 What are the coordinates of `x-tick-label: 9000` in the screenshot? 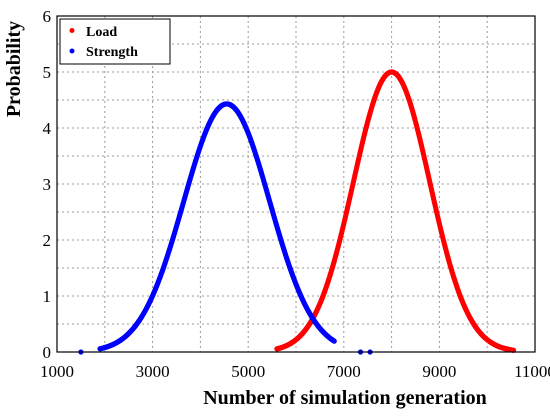 It's located at (439, 371).